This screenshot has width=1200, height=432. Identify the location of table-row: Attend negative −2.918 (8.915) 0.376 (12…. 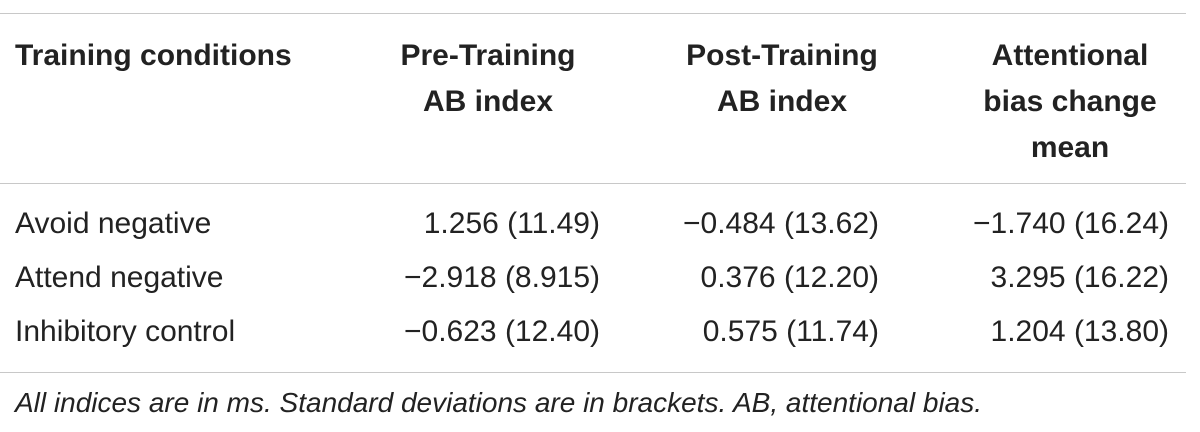
(593, 278).